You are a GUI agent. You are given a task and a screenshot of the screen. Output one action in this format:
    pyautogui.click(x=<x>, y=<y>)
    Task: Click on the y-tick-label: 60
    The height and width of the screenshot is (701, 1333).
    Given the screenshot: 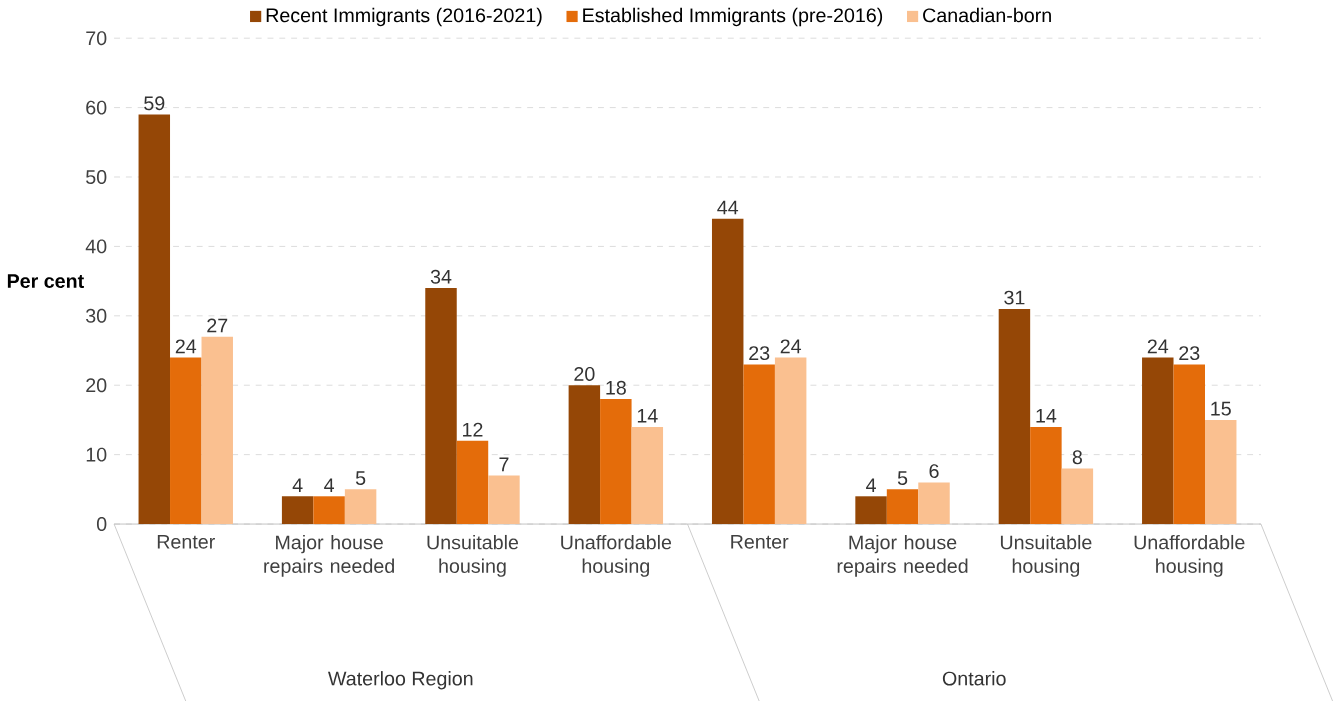 What is the action you would take?
    pyautogui.click(x=96, y=107)
    